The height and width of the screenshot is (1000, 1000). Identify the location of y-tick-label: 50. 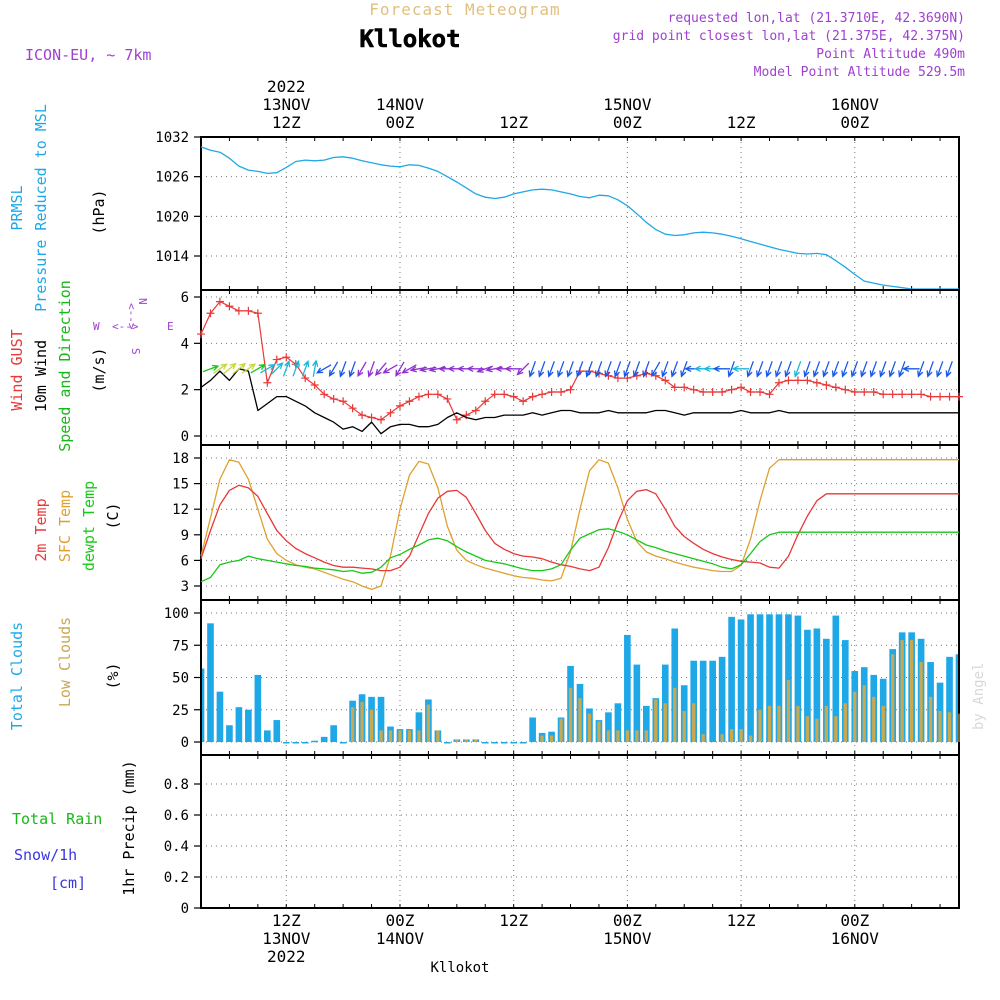
(180, 679).